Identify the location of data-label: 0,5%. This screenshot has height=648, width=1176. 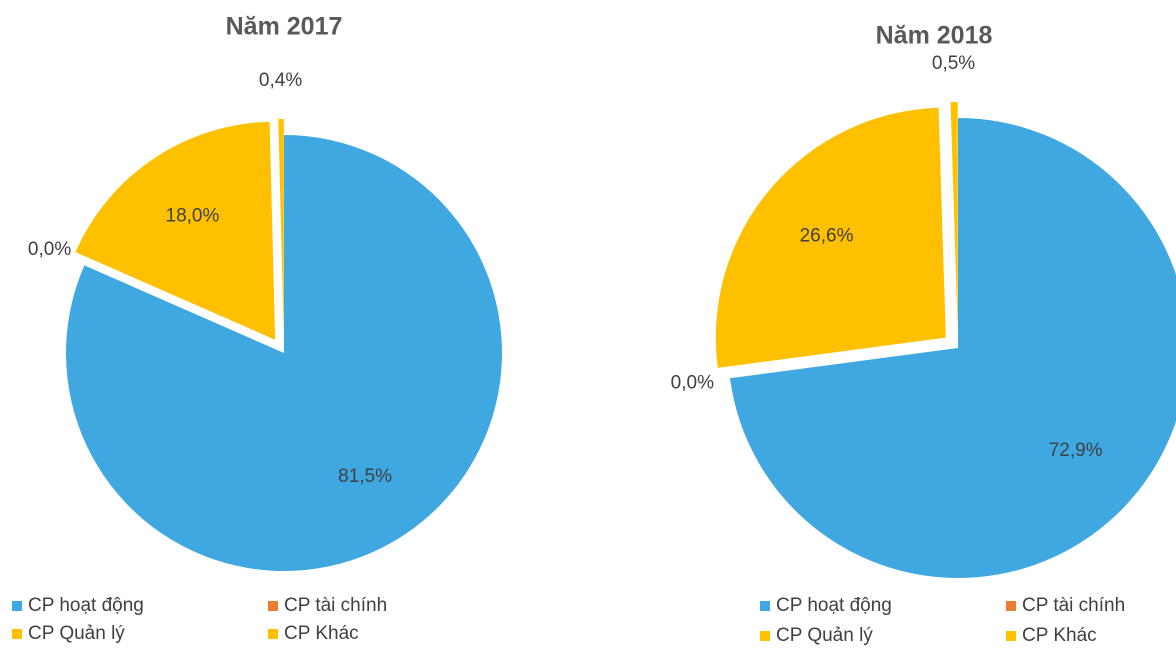
(953, 63).